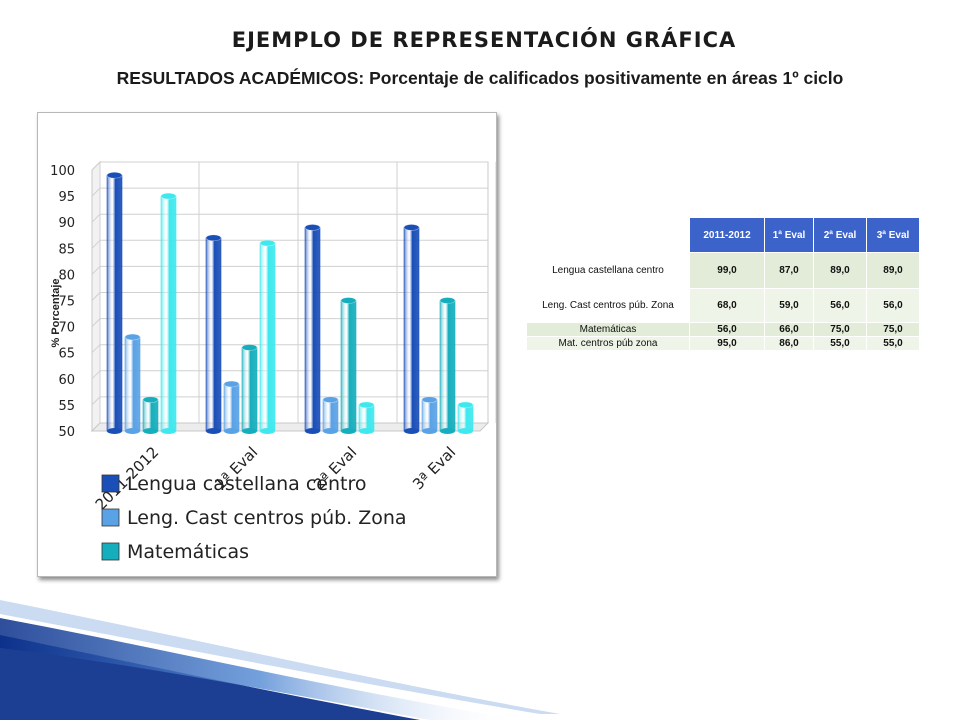 The image size is (960, 720). Describe the element at coordinates (840, 235) in the screenshot. I see `table-header-cell: 2ª Eval` at that location.